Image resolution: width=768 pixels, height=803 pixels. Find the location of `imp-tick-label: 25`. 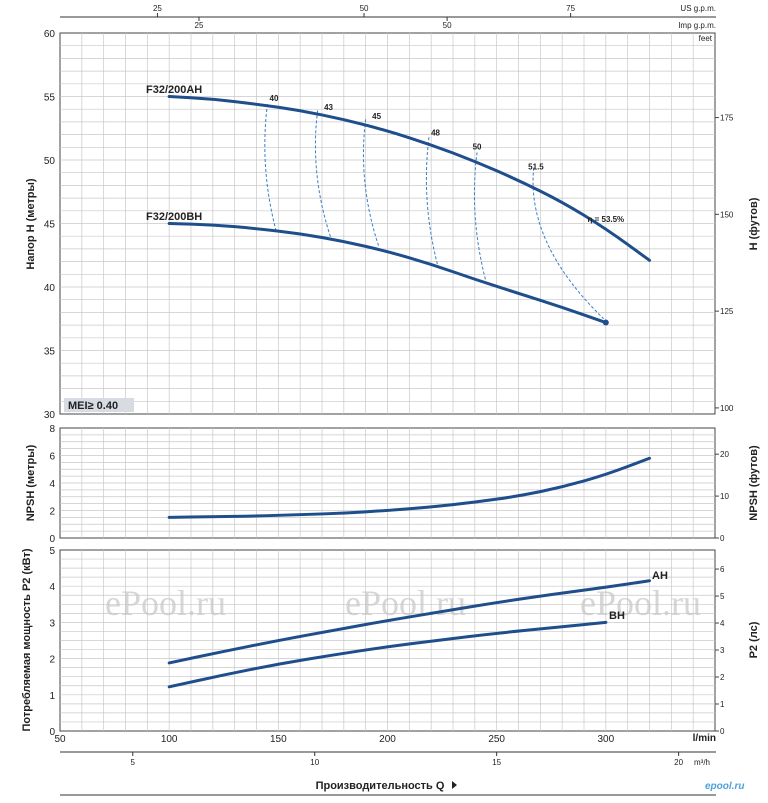

imp-tick-label: 25 is located at coordinates (199, 25).